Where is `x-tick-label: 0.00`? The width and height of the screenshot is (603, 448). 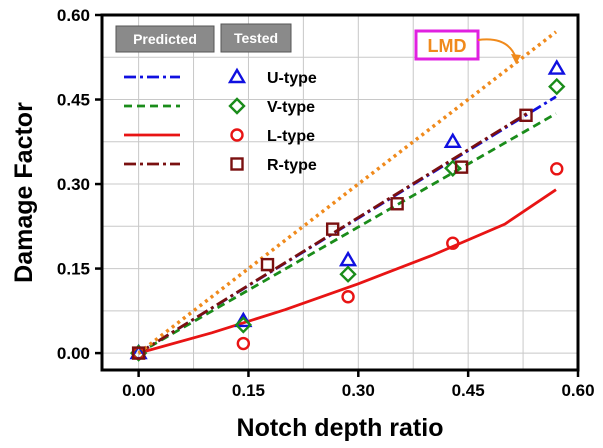 x-tick-label: 0.00 is located at coordinates (138, 390).